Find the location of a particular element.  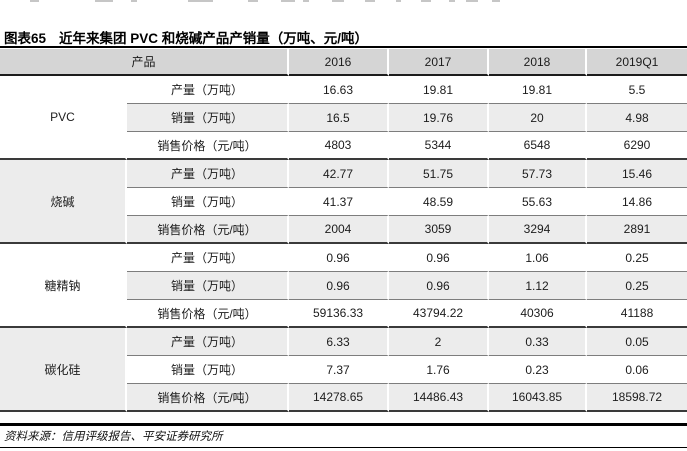

value-cell: 14278.65 is located at coordinates (339, 398).